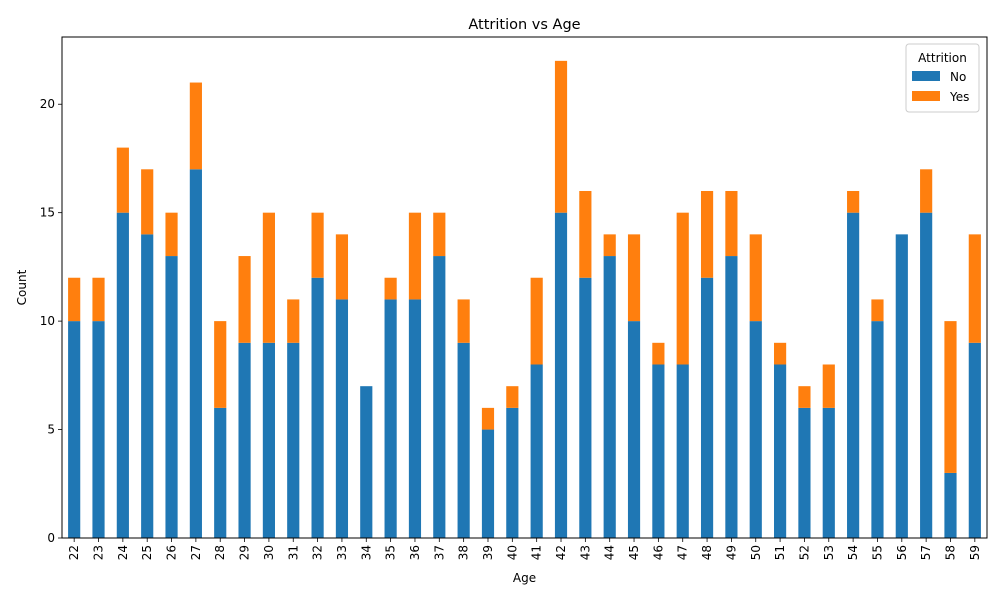 Image resolution: width=1000 pixels, height=604 pixels. Describe the element at coordinates (561, 552) in the screenshot. I see `x-tick-label: 42` at that location.